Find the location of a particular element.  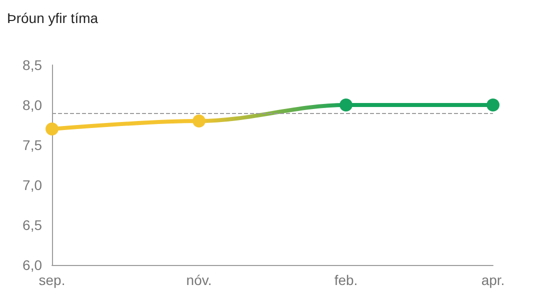

y-tick-label: 8,0 is located at coordinates (32, 105).